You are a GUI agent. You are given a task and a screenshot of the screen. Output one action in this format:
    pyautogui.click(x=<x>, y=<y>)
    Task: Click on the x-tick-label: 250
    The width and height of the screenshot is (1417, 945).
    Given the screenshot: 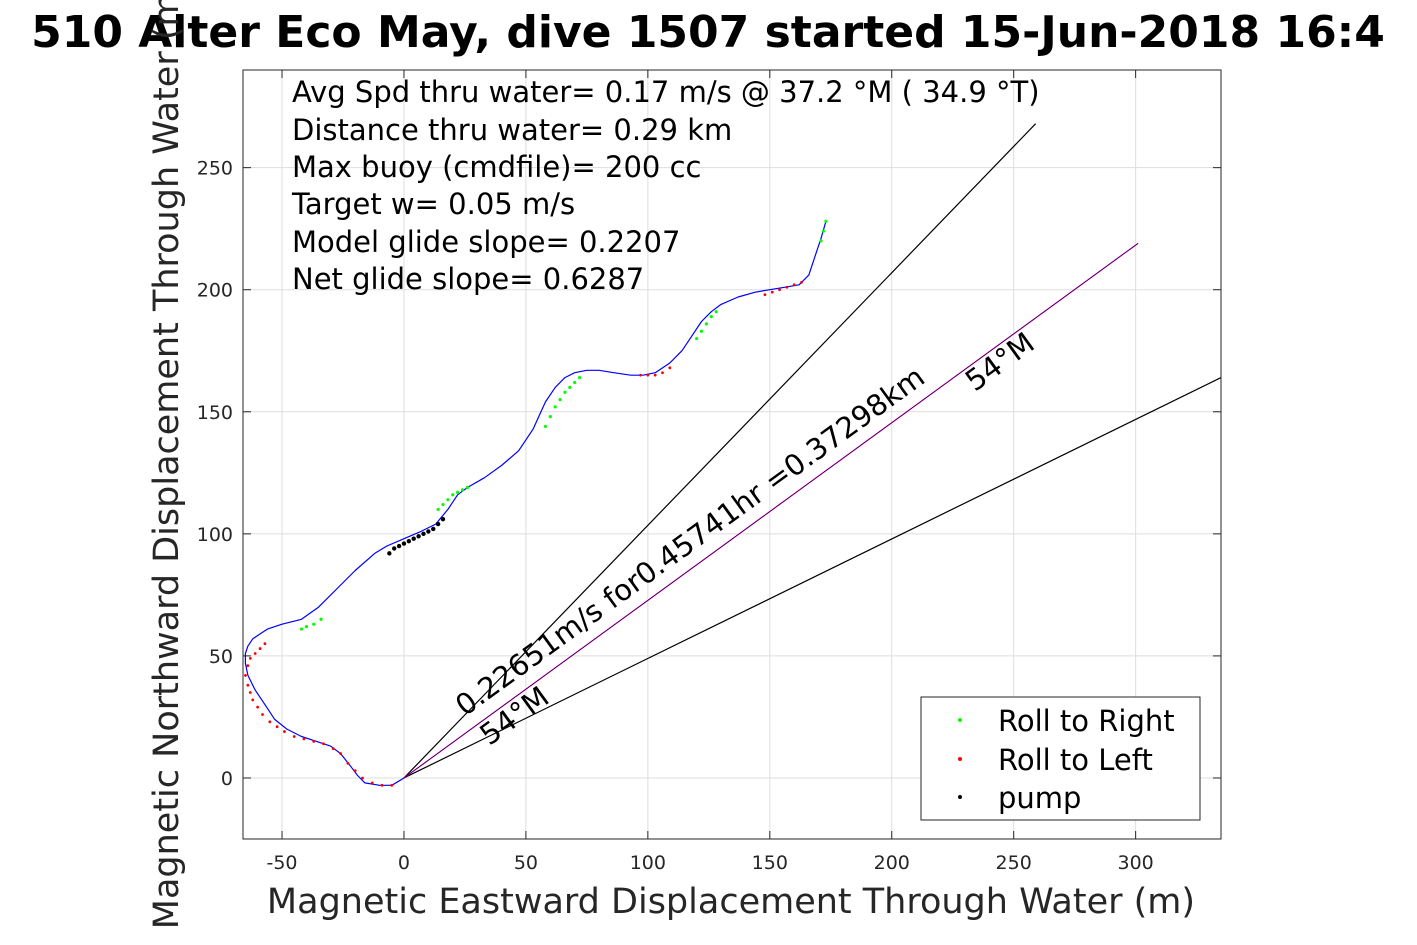 What is the action you would take?
    pyautogui.click(x=1014, y=863)
    